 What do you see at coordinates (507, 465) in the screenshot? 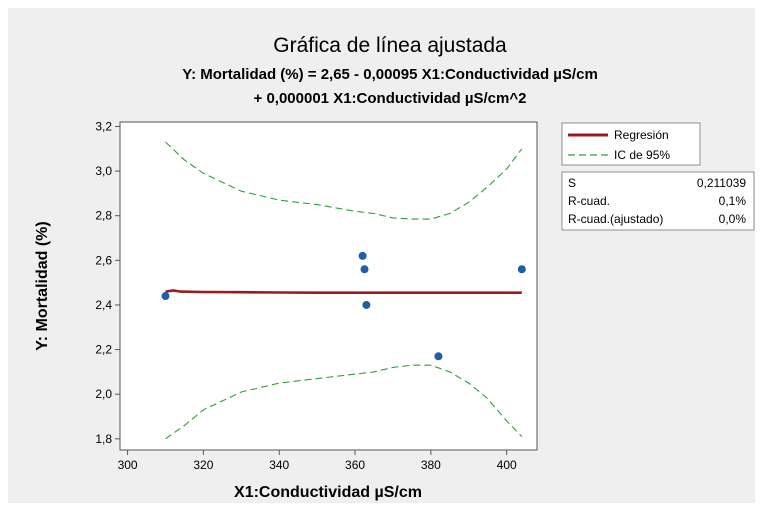
I see `x-tick-label: 400` at bounding box center [507, 465].